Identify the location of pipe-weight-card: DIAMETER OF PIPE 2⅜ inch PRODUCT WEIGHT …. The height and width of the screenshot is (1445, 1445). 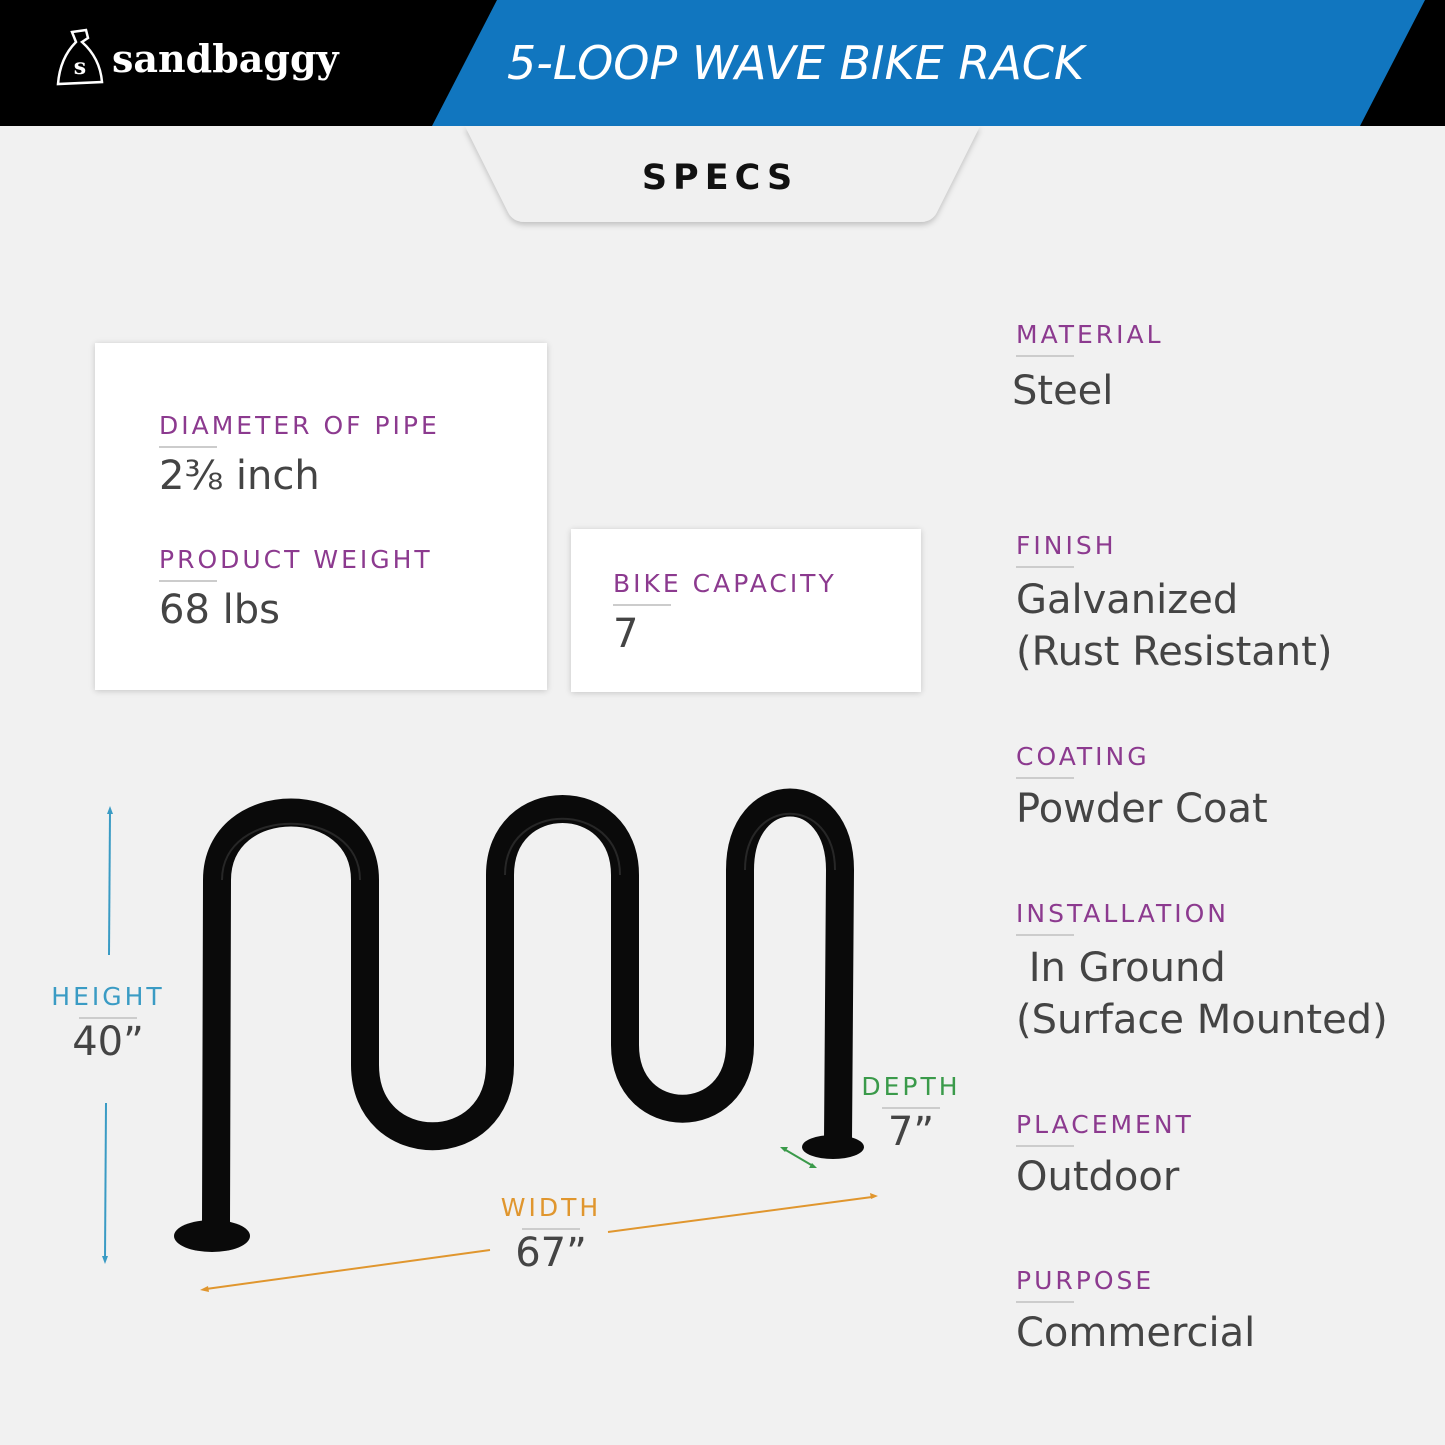
(321, 516).